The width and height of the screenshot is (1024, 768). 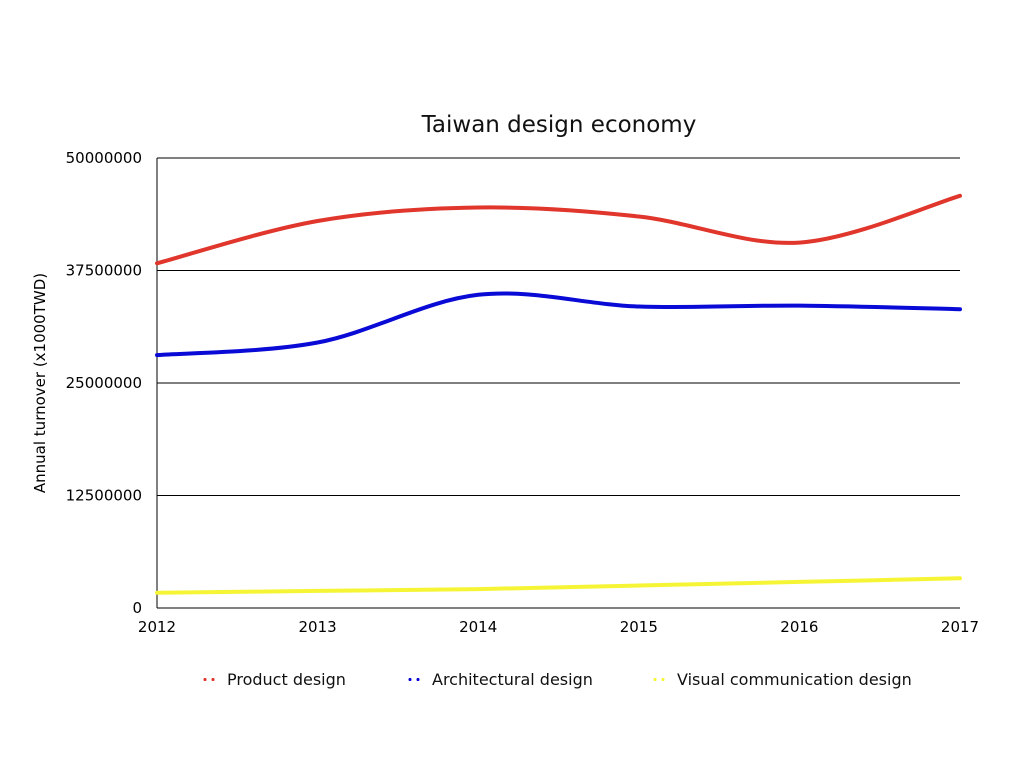 What do you see at coordinates (318, 627) in the screenshot?
I see `x-tick-label: 2013` at bounding box center [318, 627].